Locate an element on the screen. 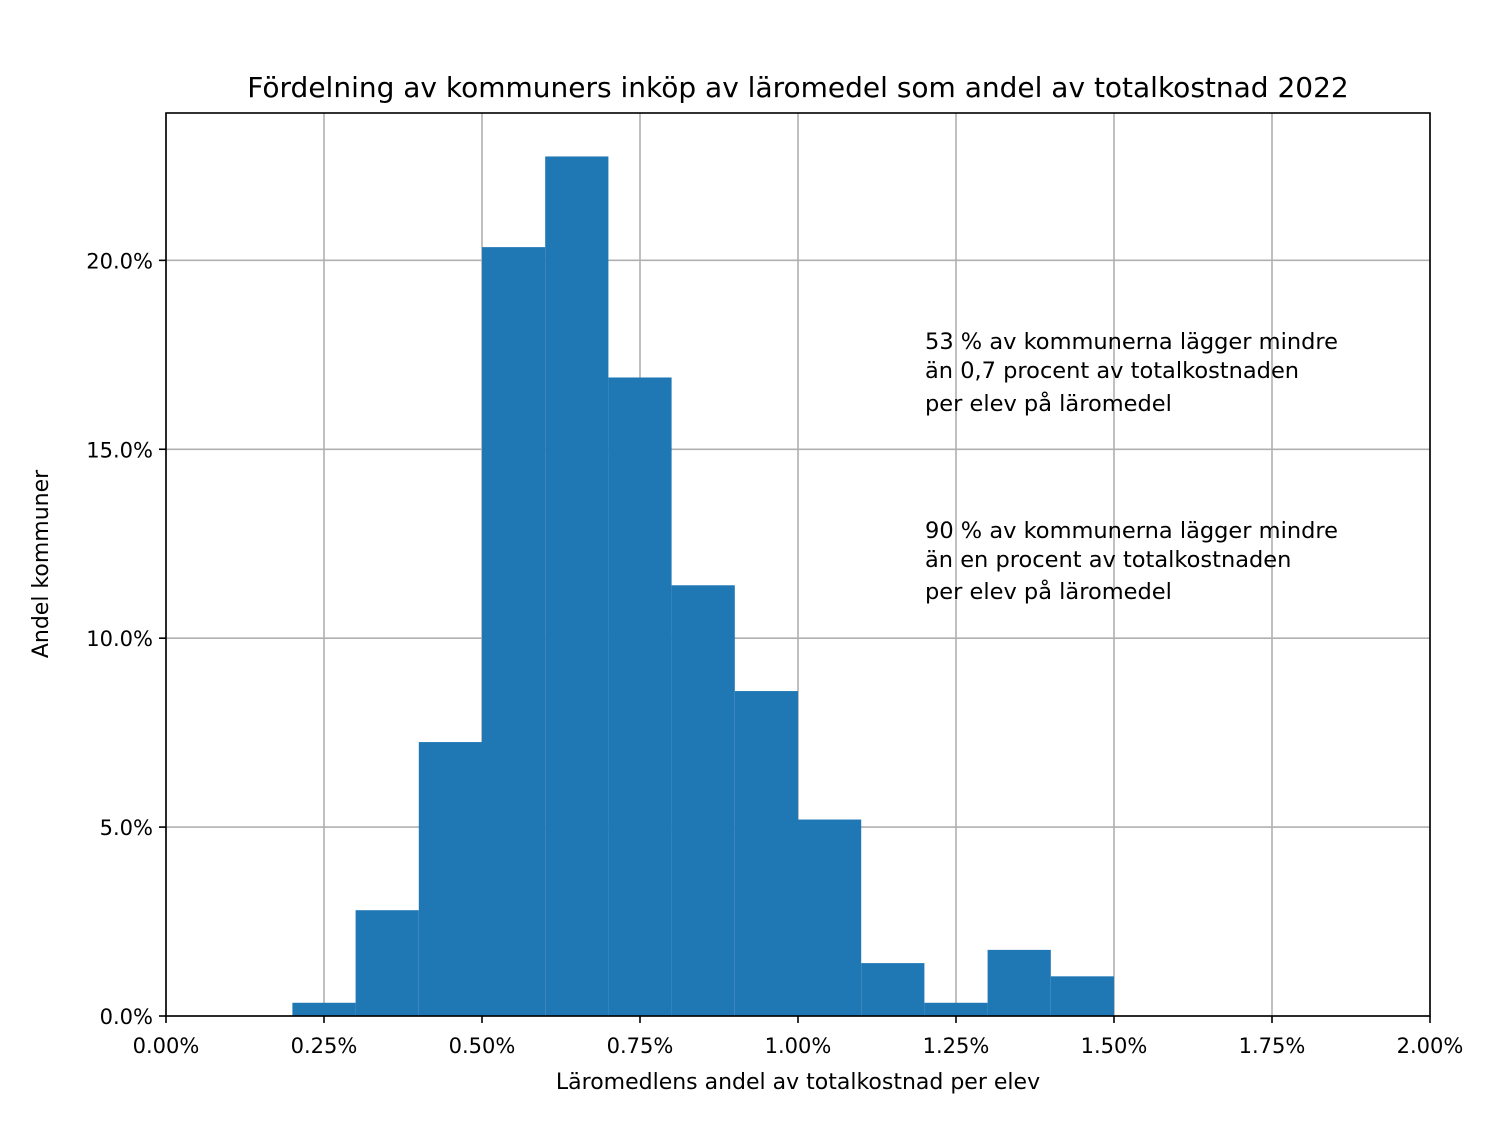 This screenshot has height=1125, width=1500. x-tick-label: 2.00% is located at coordinates (1430, 1046).